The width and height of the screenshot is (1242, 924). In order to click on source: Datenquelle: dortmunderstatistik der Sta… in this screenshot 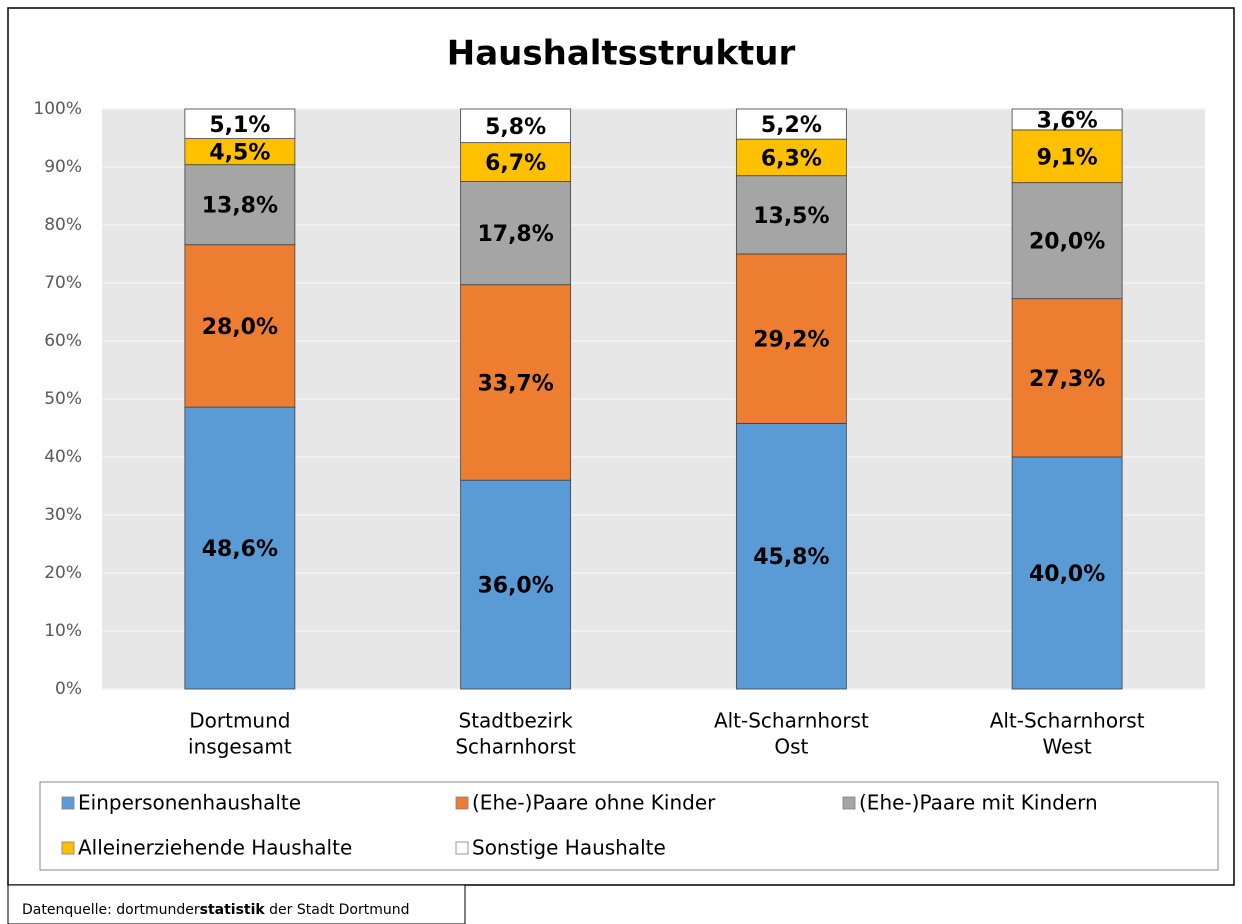, I will do `click(216, 910)`.